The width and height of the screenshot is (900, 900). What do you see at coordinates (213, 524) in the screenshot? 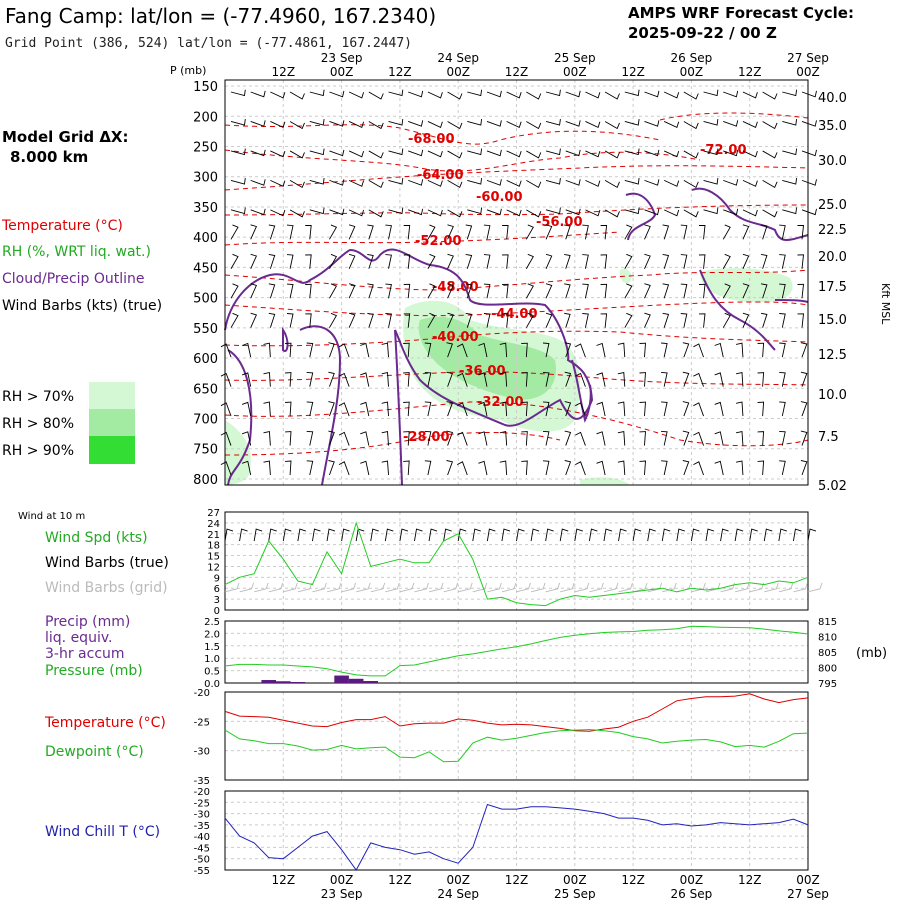
I see `panel1-ytick-1: 24` at bounding box center [213, 524].